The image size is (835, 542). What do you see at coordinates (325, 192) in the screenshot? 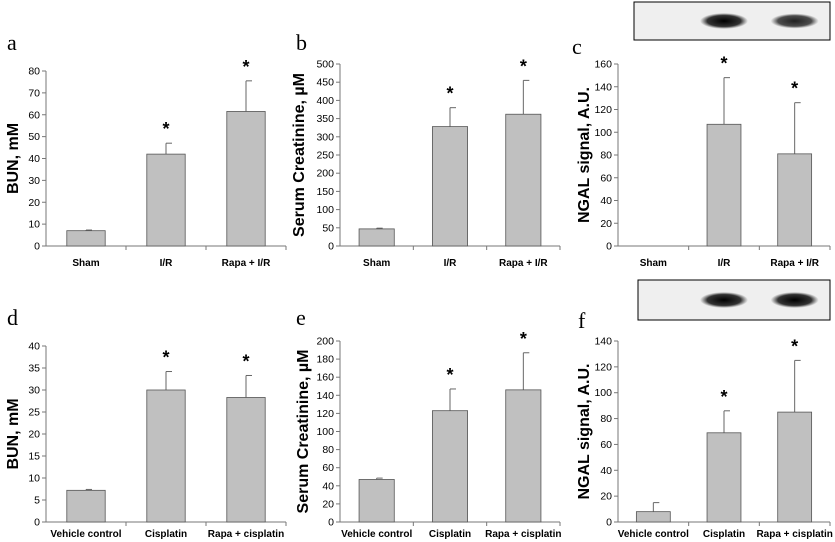
I see `y-tick-label: 150` at bounding box center [325, 192].